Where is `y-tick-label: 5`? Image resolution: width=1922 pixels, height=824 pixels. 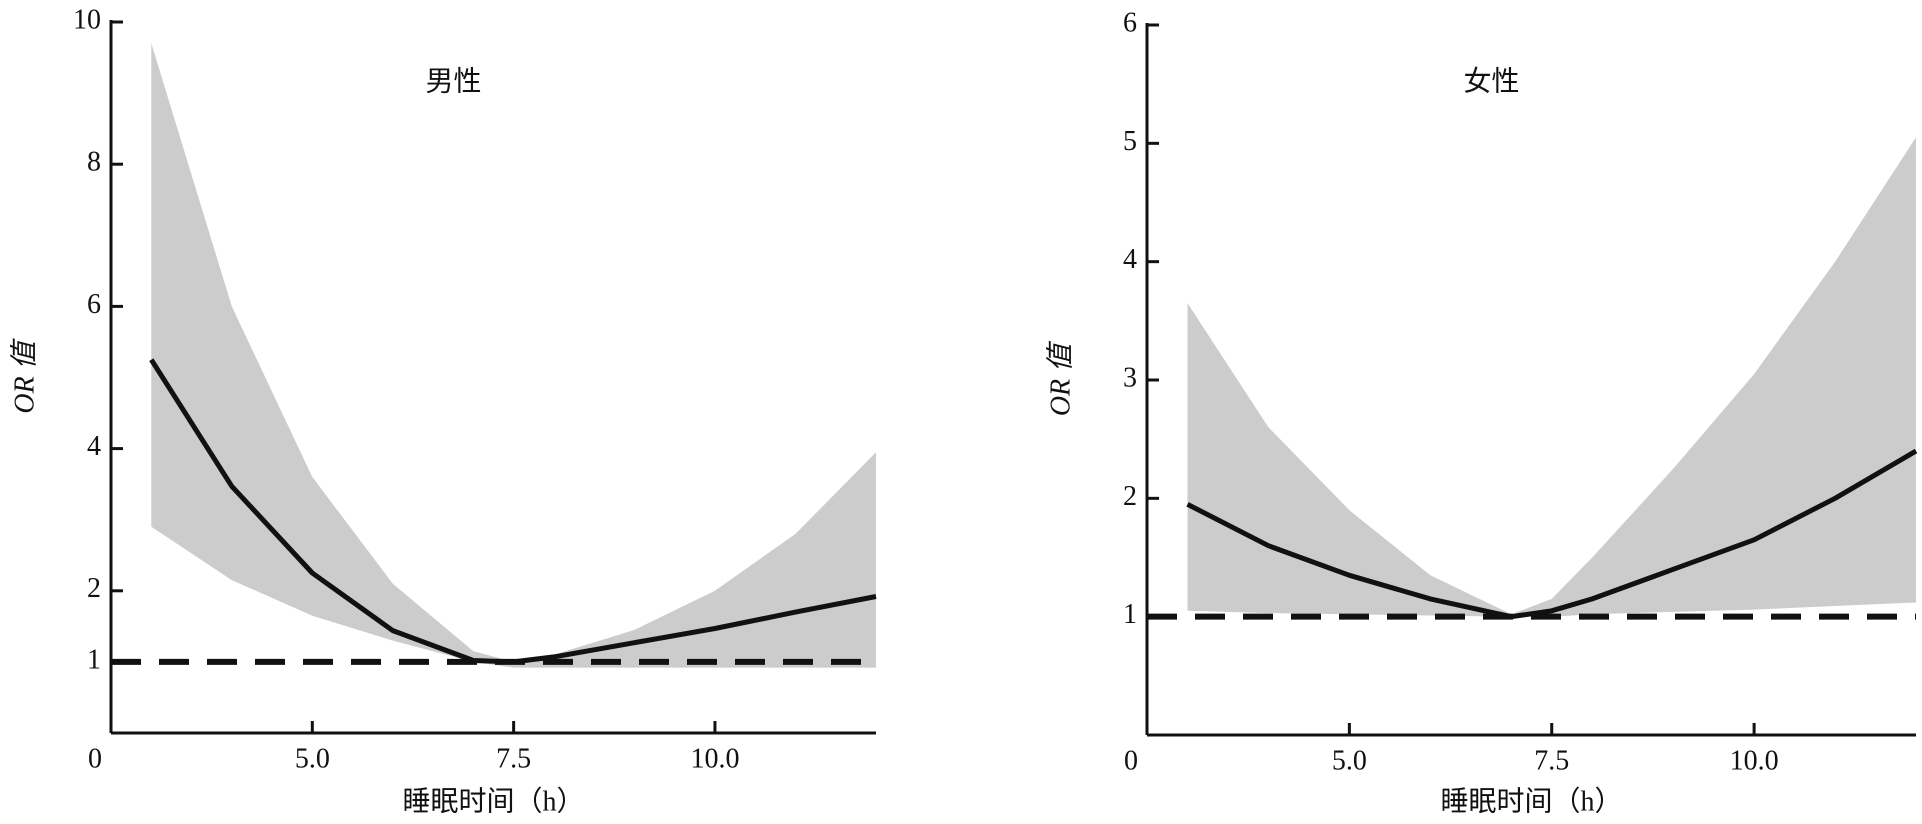 y-tick-label: 5 is located at coordinates (1130, 141).